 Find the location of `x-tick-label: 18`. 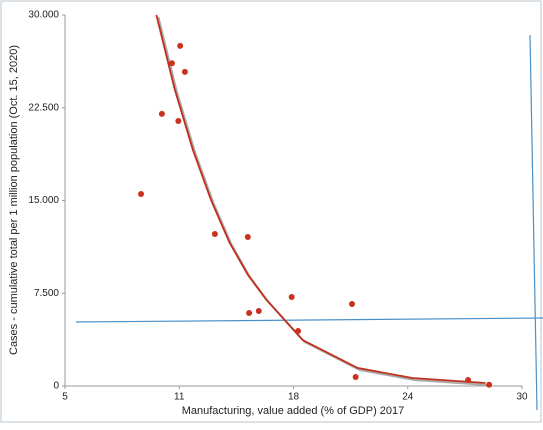

x-tick-label: 18 is located at coordinates (294, 397).